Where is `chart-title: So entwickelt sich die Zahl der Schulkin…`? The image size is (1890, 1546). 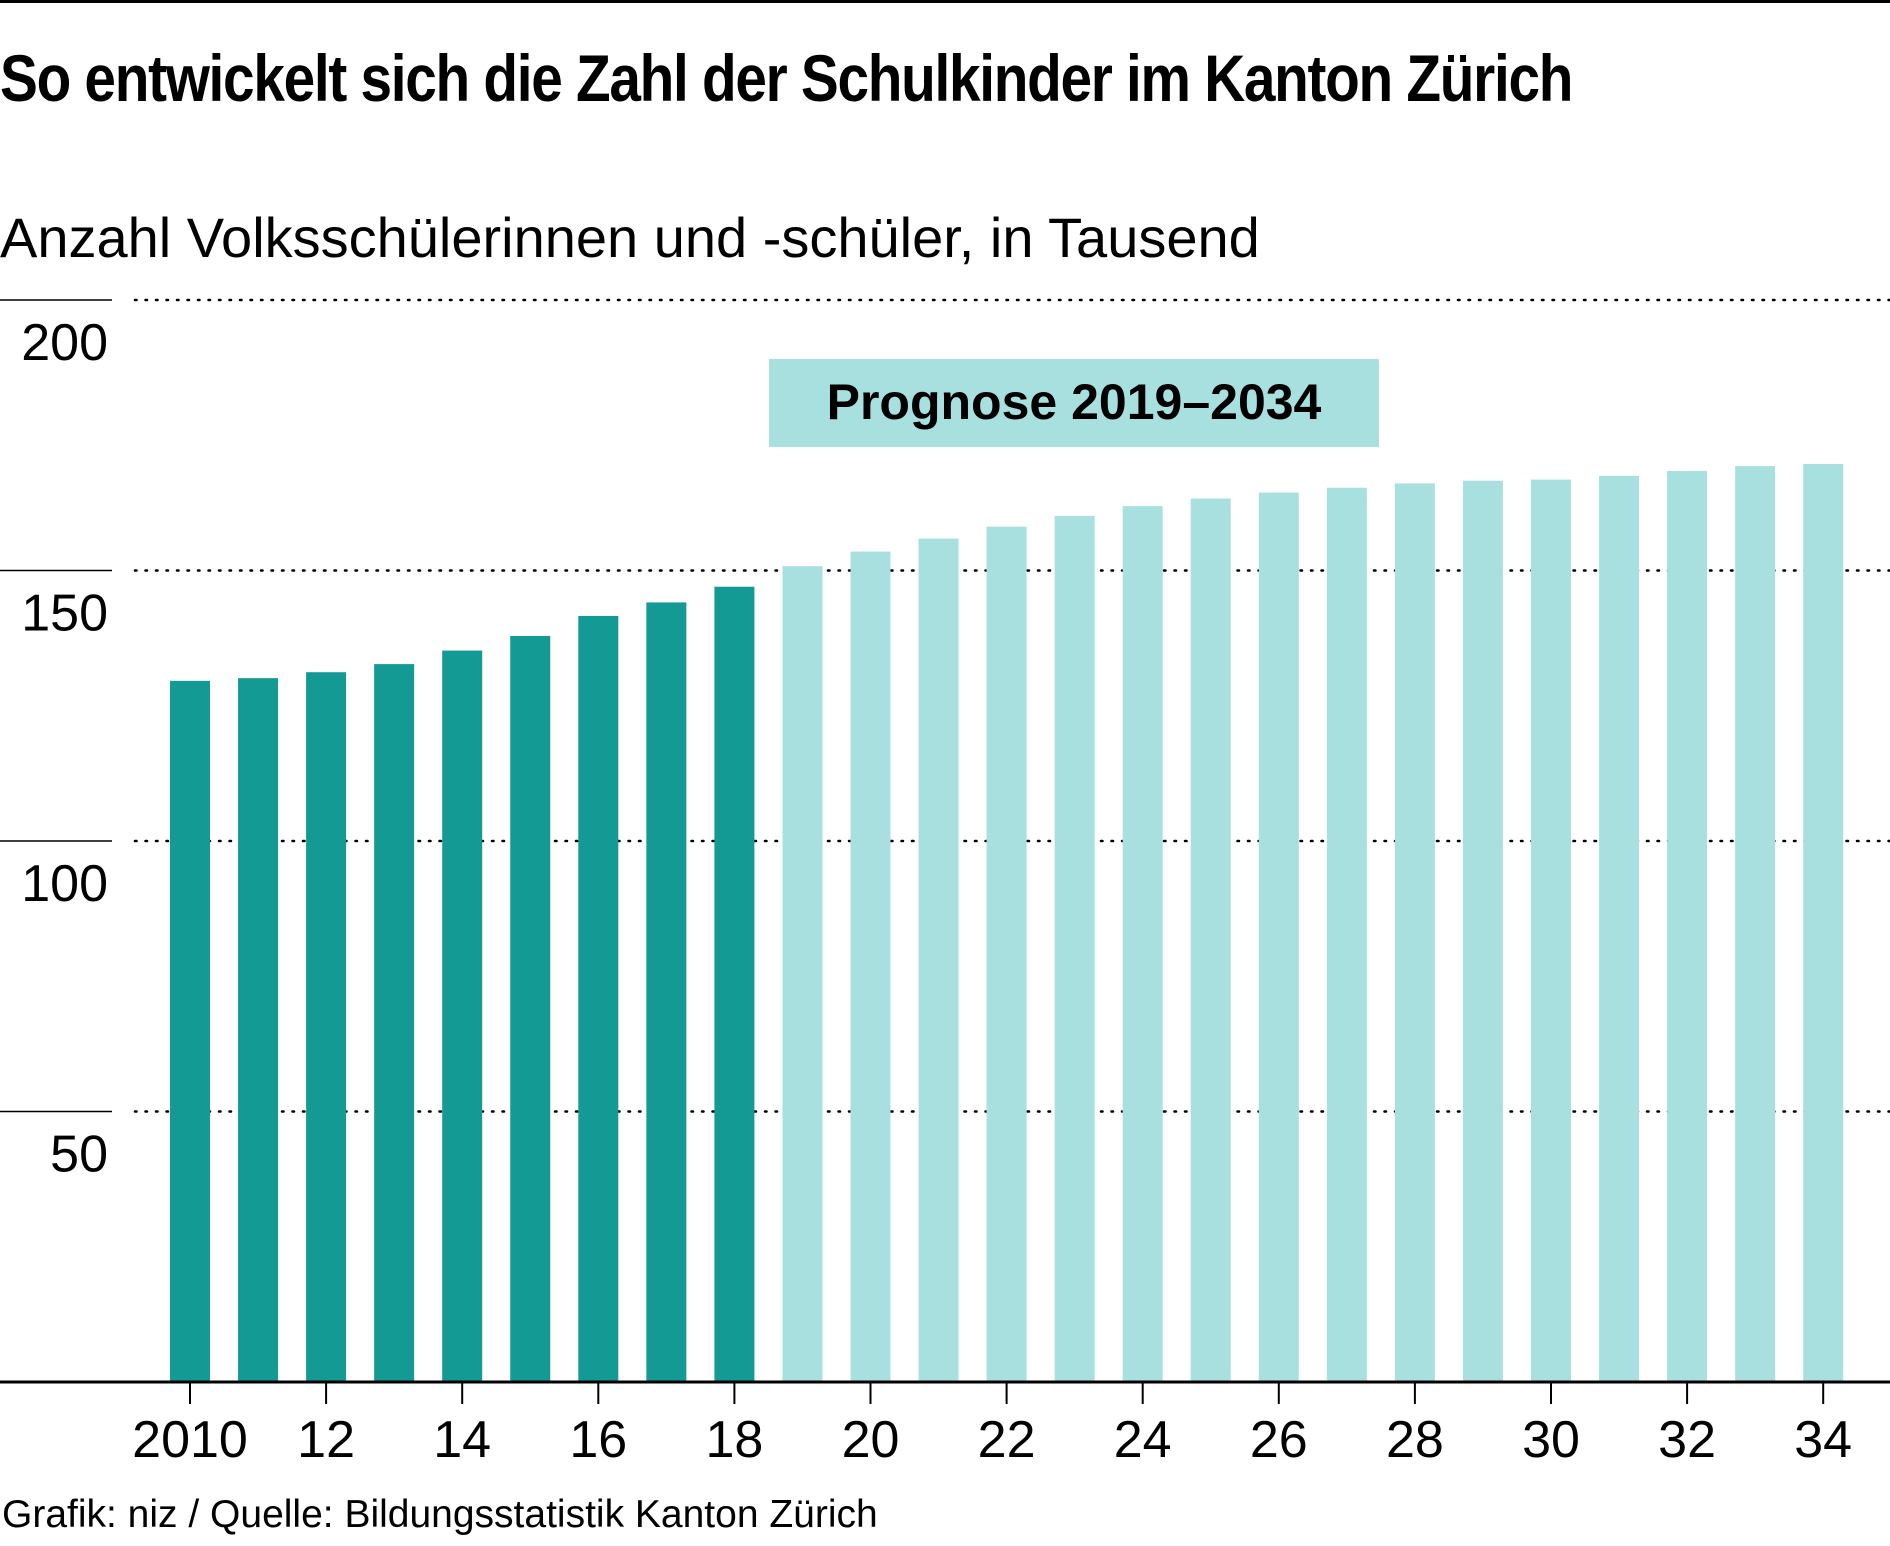
chart-title: So entwickelt sich die Zahl der Schulkin… is located at coordinates (786, 78).